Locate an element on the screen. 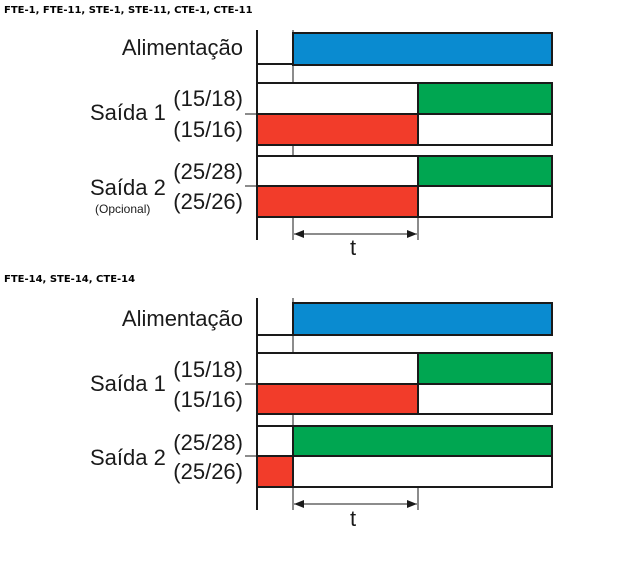  output-2-note: (Opcional) is located at coordinates (122, 209).